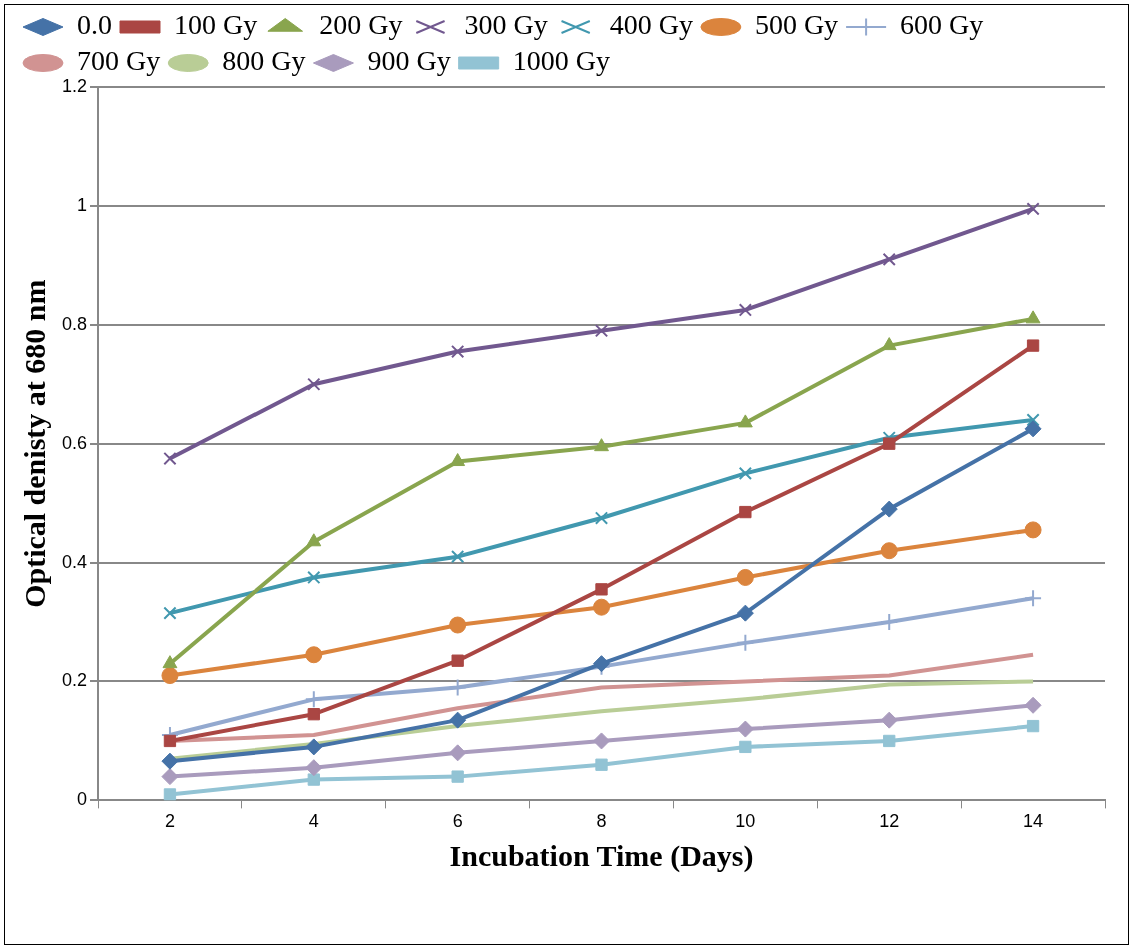  What do you see at coordinates (264, 61) in the screenshot?
I see `legend-label: 800 Gy` at bounding box center [264, 61].